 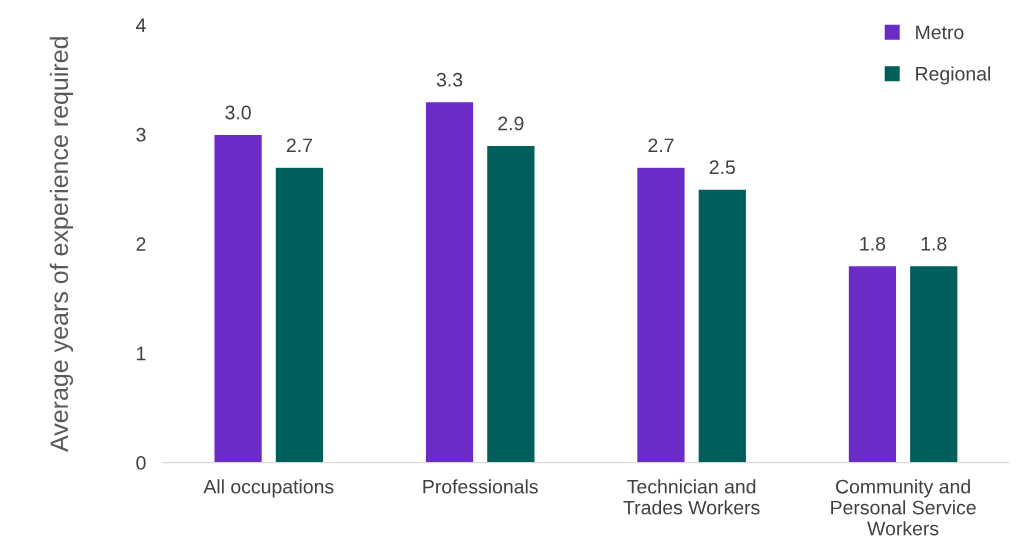 I want to click on y-tick-label: 3, so click(x=141, y=134).